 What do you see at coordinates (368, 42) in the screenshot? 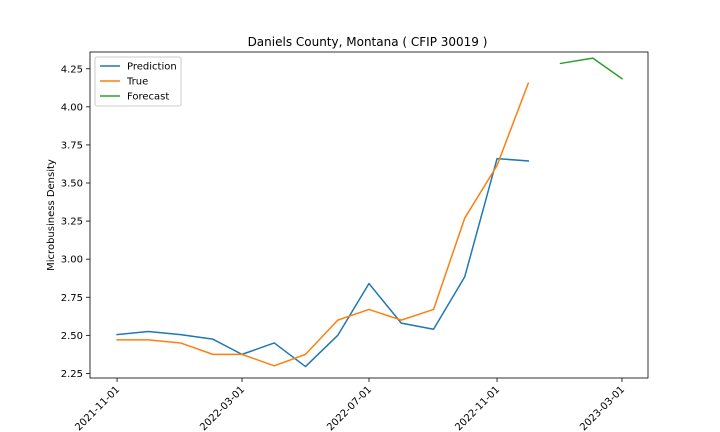
I see `chart-title: Daniels County, Montana ( CFIP 30019 )` at bounding box center [368, 42].